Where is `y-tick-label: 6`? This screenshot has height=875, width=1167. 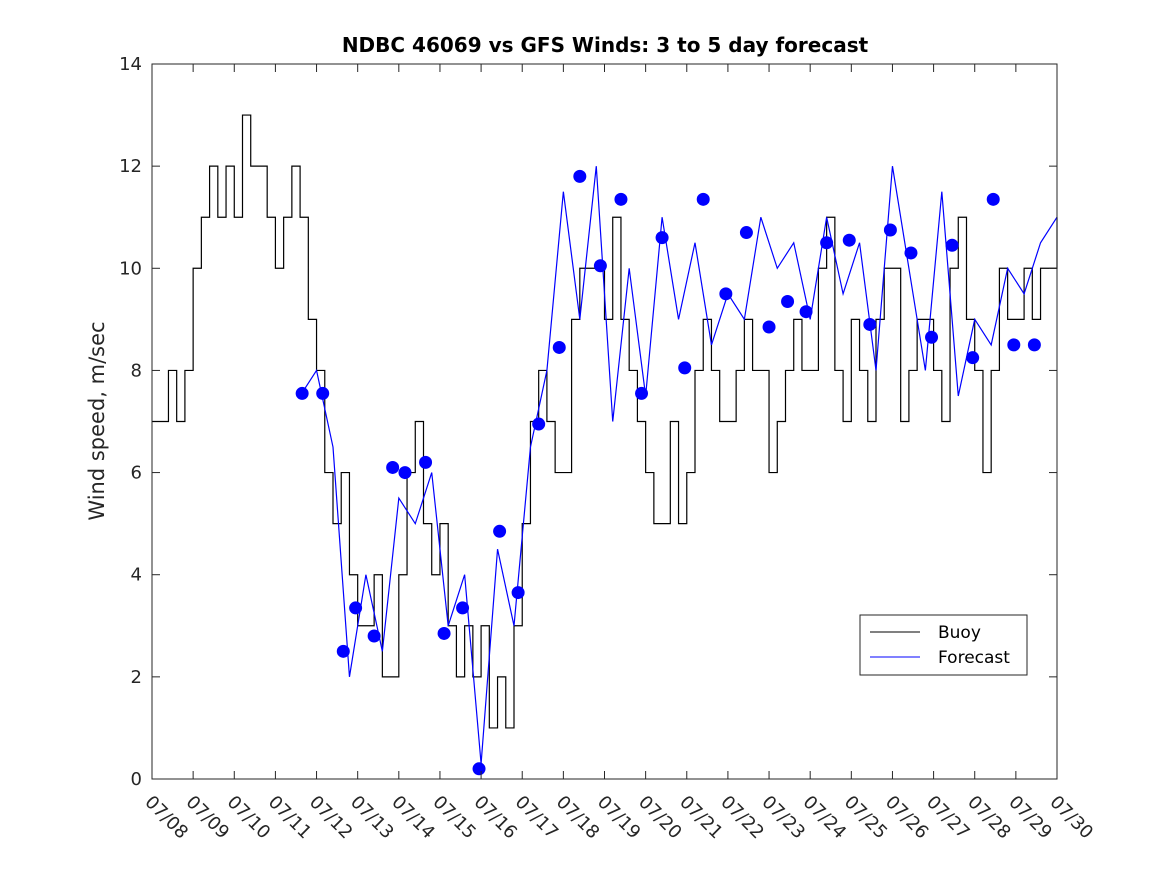 y-tick-label: 6 is located at coordinates (136, 473).